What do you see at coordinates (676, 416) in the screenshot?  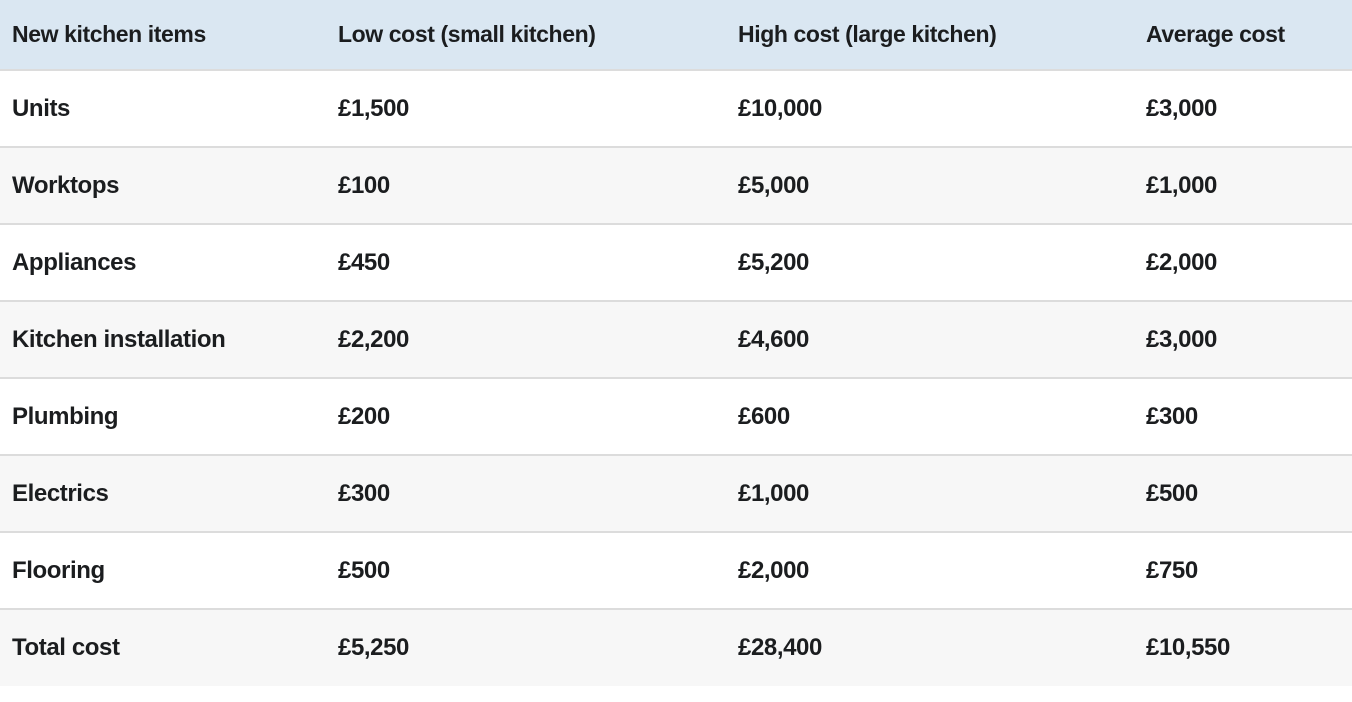 I see `table-row: Plumbing £200 £600 £300` at bounding box center [676, 416].